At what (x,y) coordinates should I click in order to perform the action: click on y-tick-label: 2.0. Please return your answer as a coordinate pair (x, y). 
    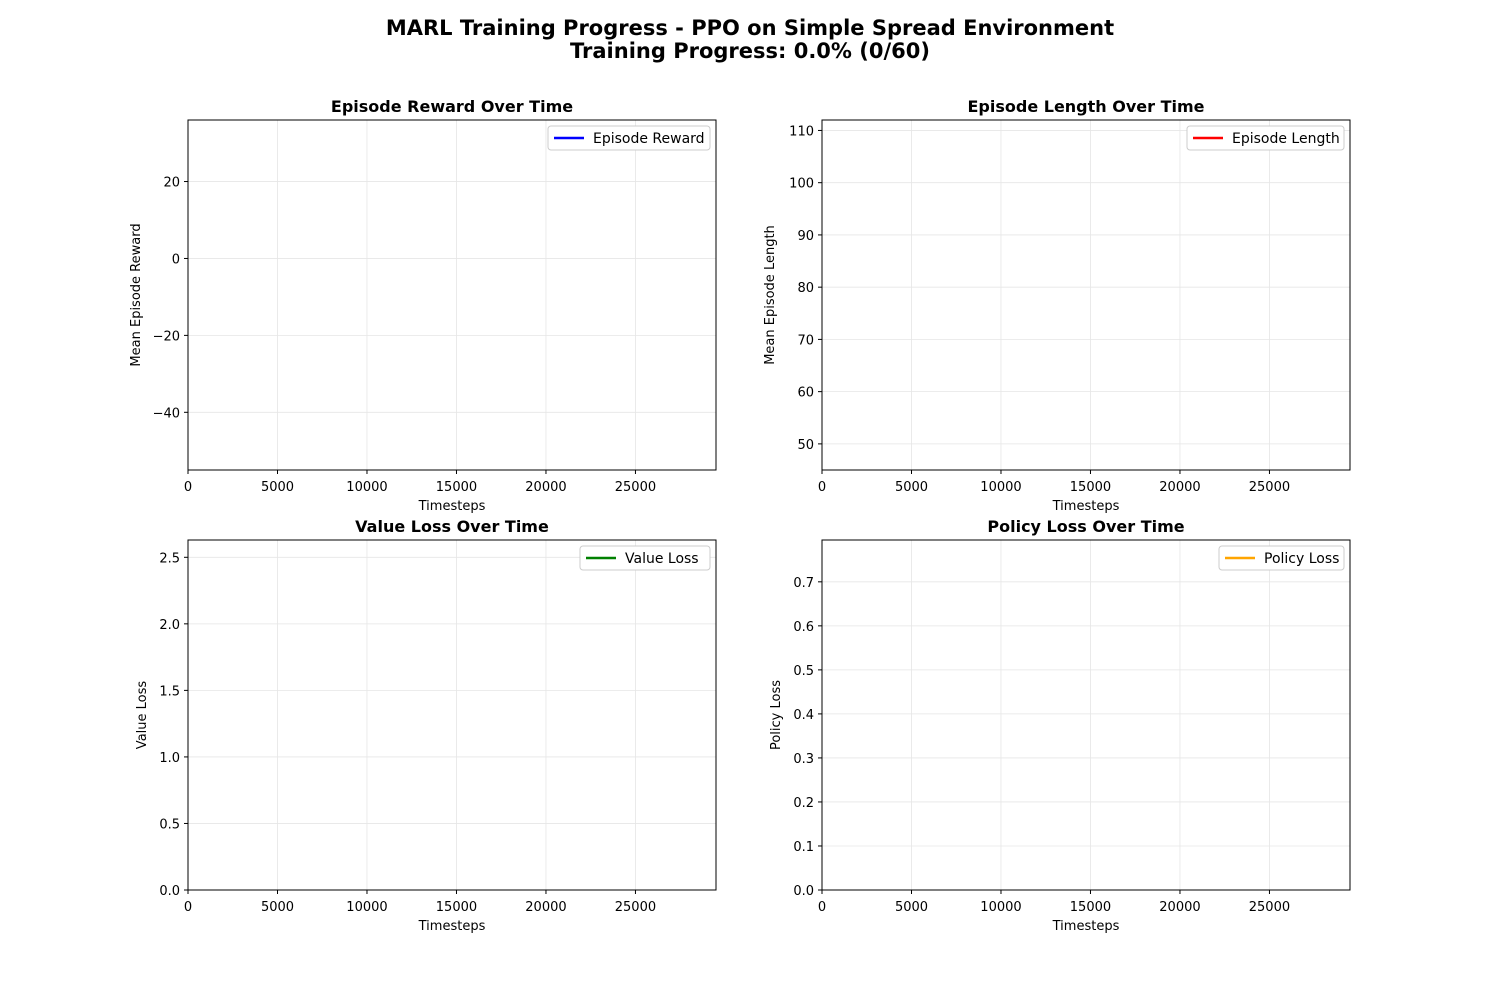
    Looking at the image, I should click on (169, 625).